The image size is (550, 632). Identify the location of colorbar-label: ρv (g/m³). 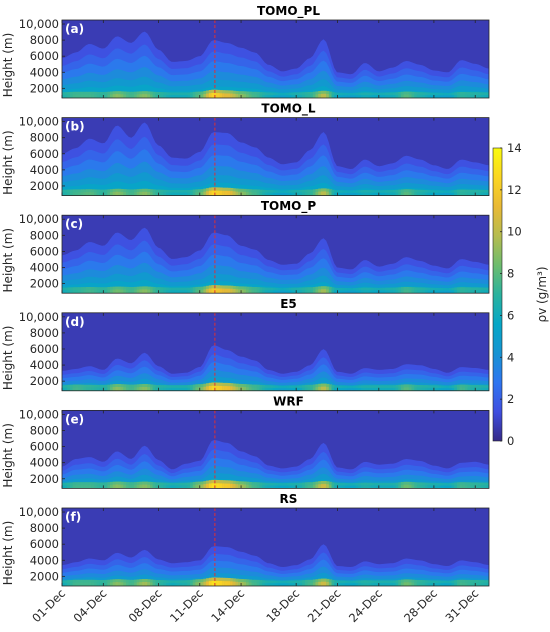
(542, 294).